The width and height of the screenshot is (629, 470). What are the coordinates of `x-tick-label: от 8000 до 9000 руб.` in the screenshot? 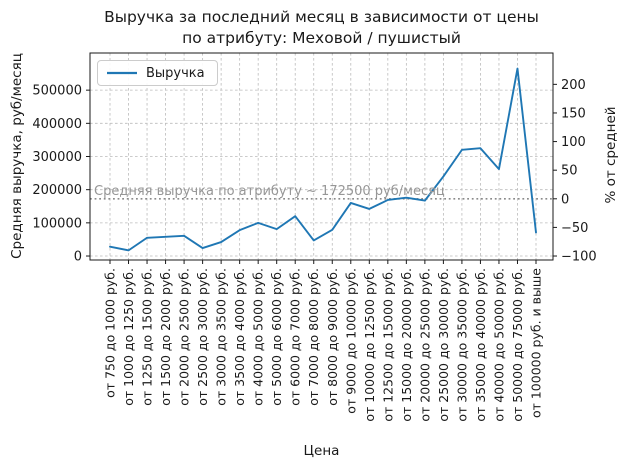 It's located at (332, 337).